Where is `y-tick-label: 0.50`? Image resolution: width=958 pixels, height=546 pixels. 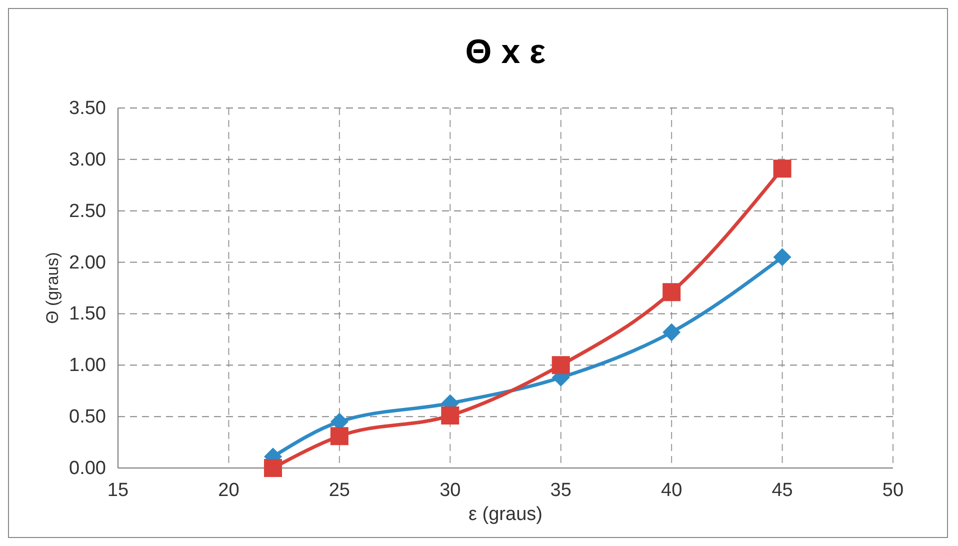
y-tick-label: 0.50 is located at coordinates (87, 417).